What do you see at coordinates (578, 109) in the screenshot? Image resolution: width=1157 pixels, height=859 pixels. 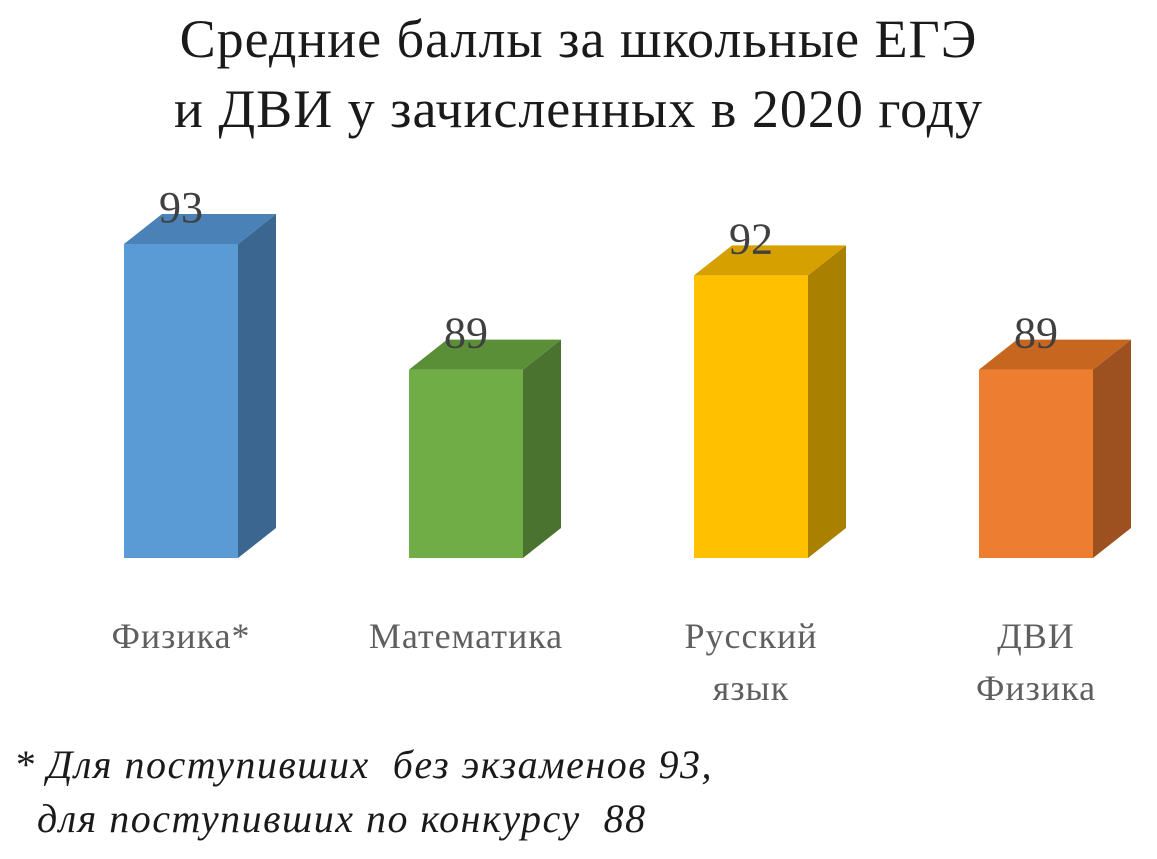 I see `chart-title-line-2: и ДВИ у зачисленных в 2020 году` at bounding box center [578, 109].